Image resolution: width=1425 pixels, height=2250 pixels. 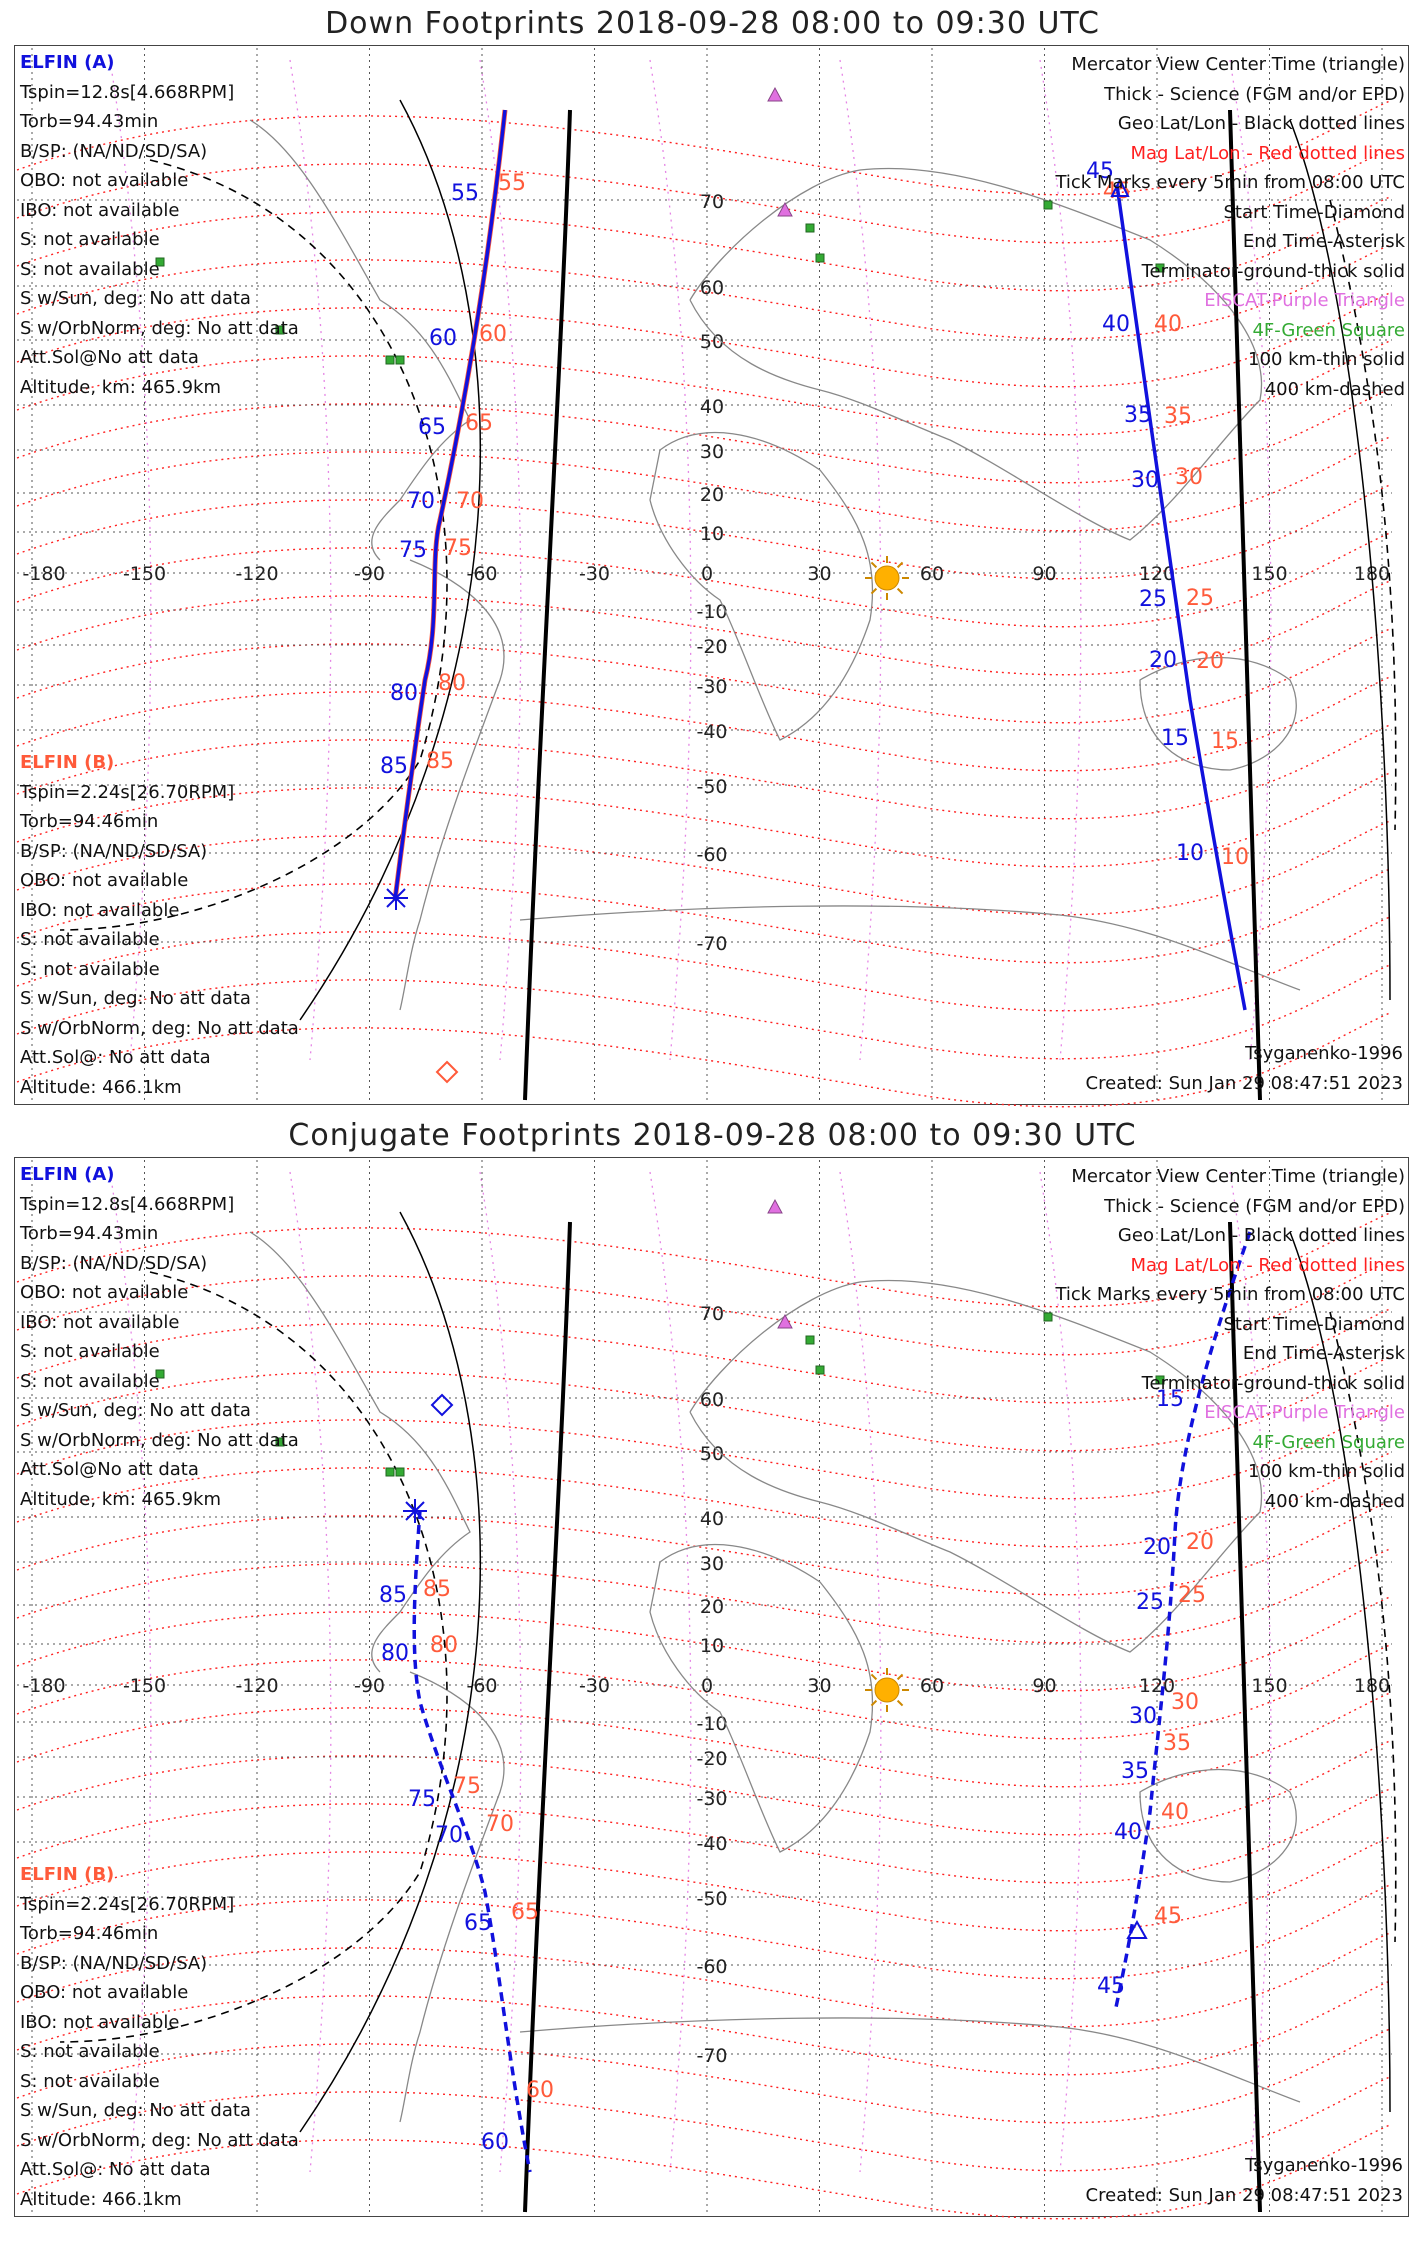 I want to click on down-lat-tick-label: 20, so click(x=712, y=495).